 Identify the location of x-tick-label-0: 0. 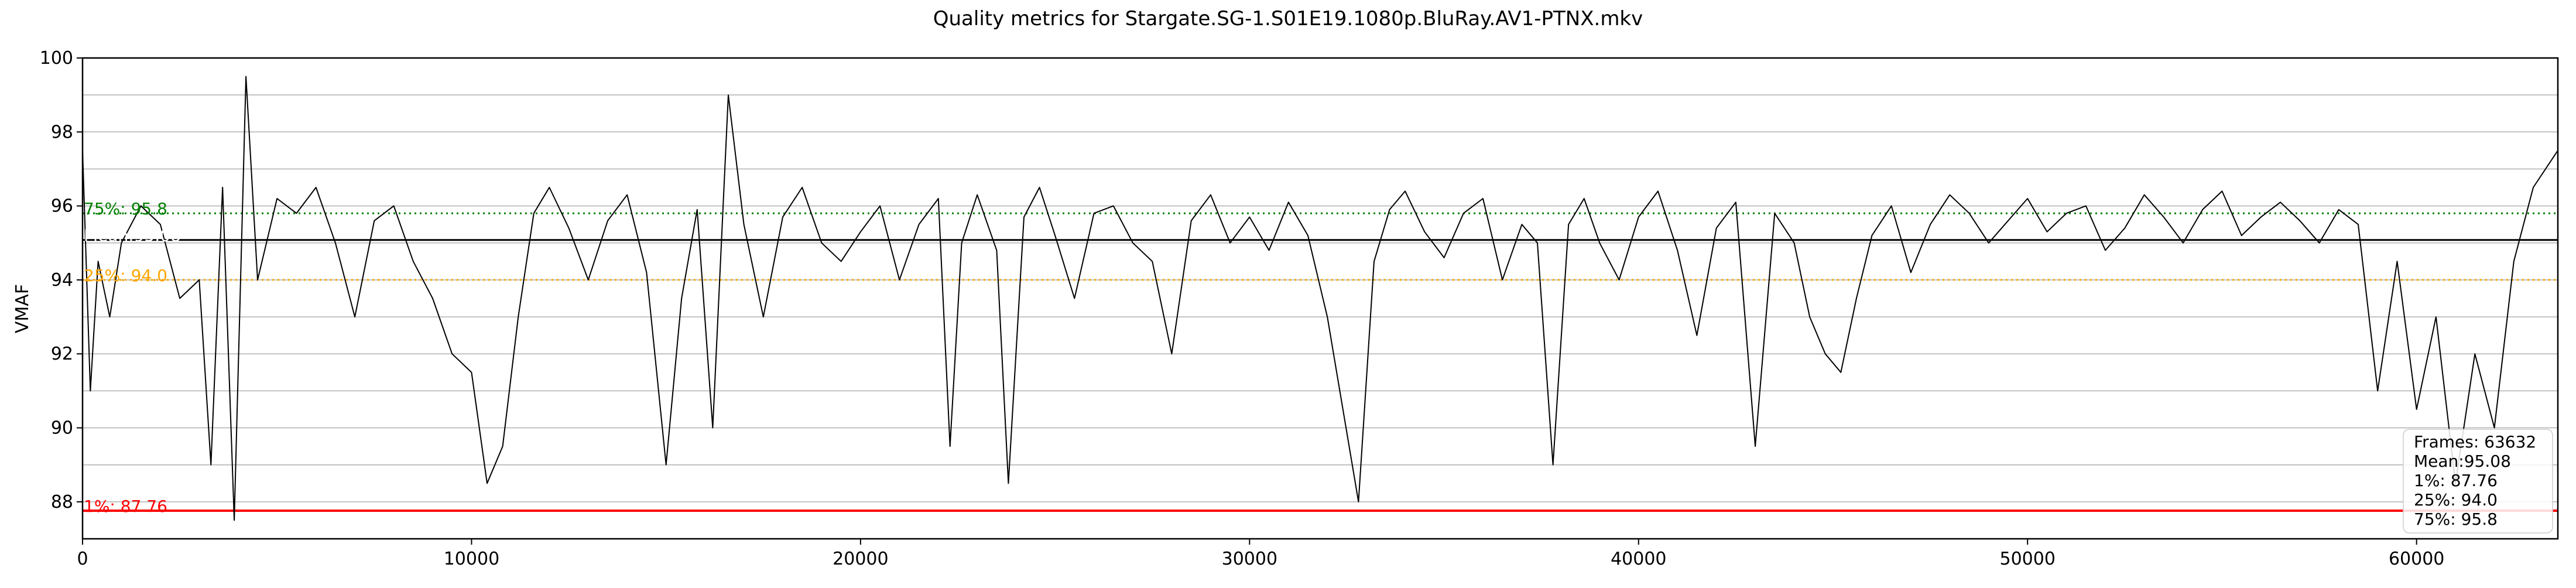
(82, 559).